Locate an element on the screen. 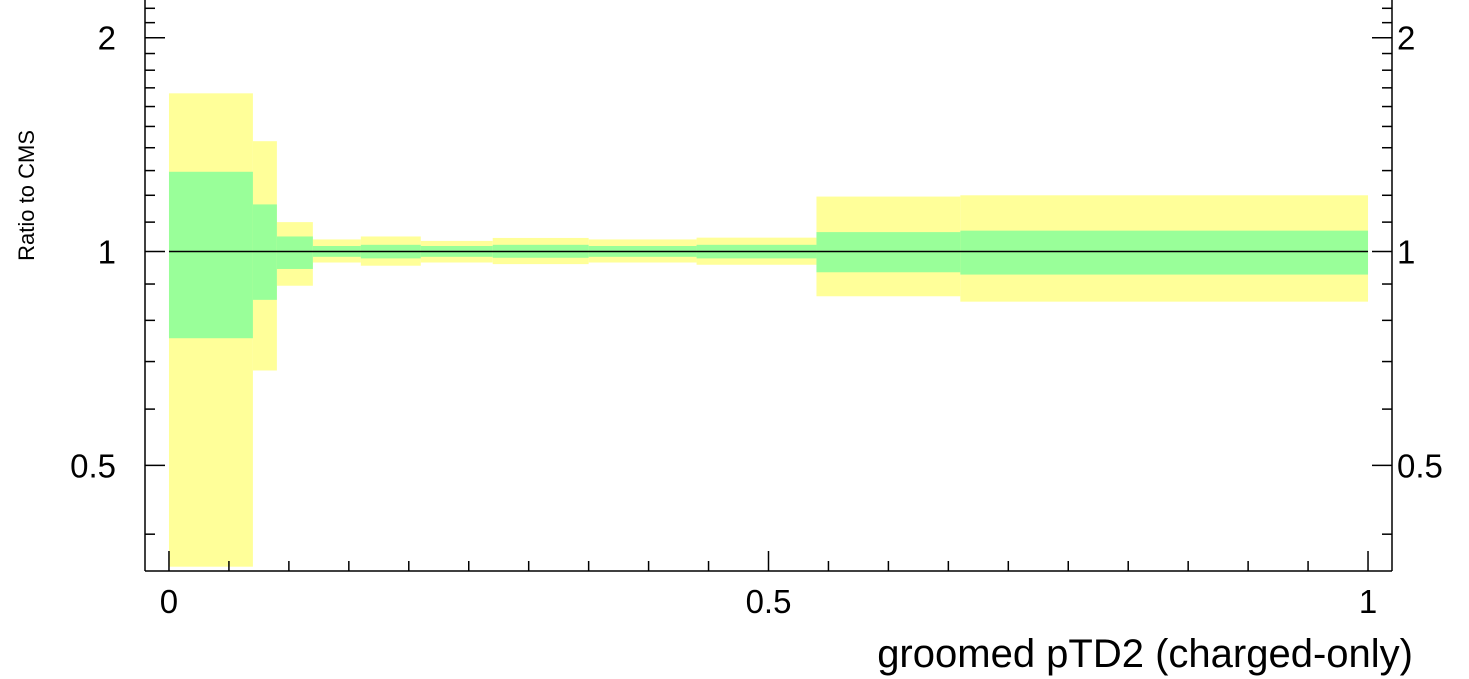  y-tick-label-right: 0.5 is located at coordinates (1420, 465).